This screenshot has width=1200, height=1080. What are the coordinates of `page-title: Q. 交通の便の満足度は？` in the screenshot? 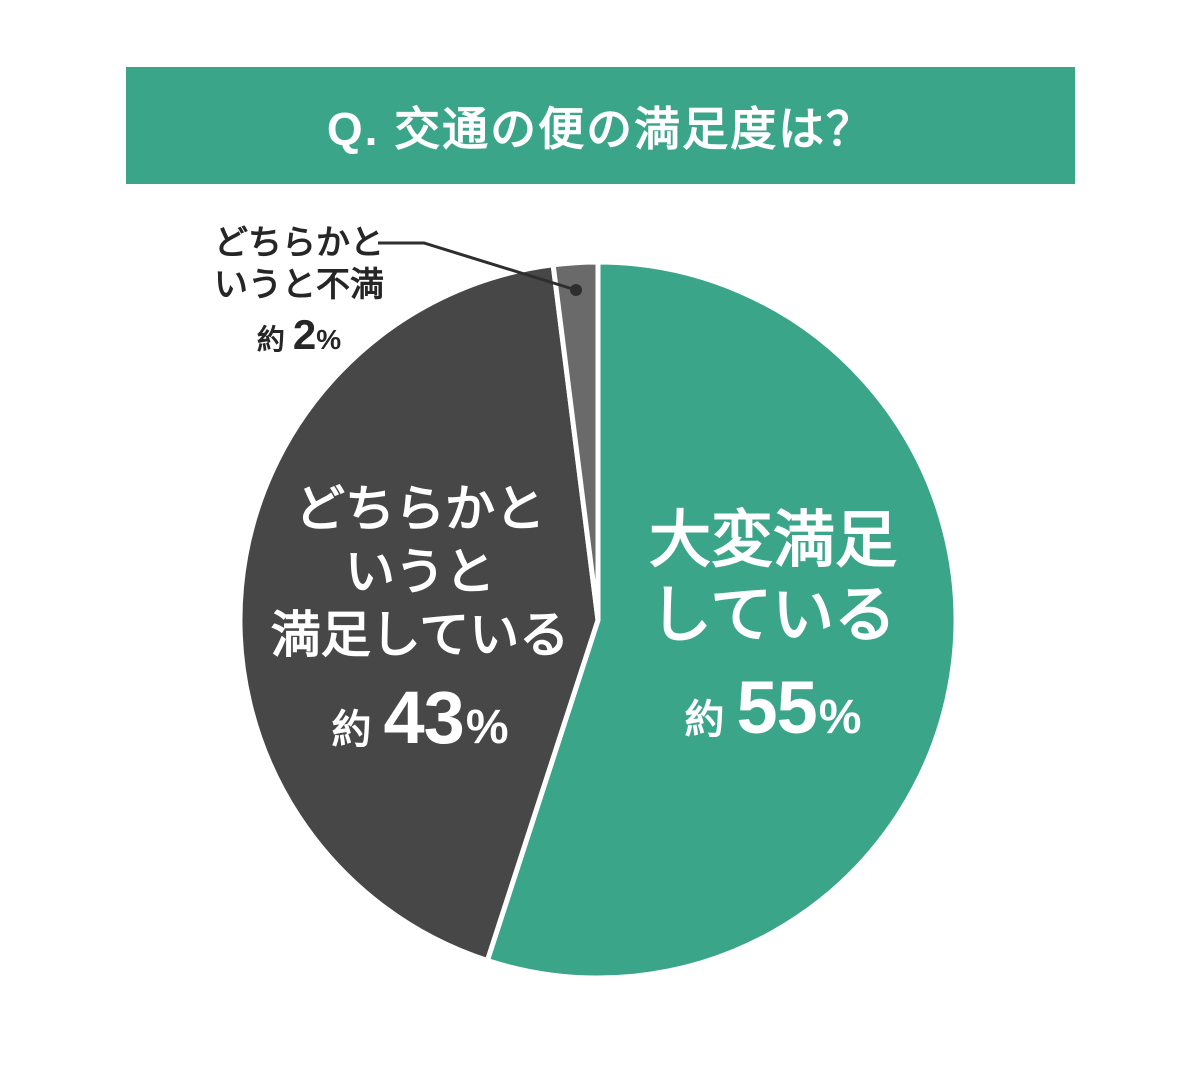 It's located at (600, 128).